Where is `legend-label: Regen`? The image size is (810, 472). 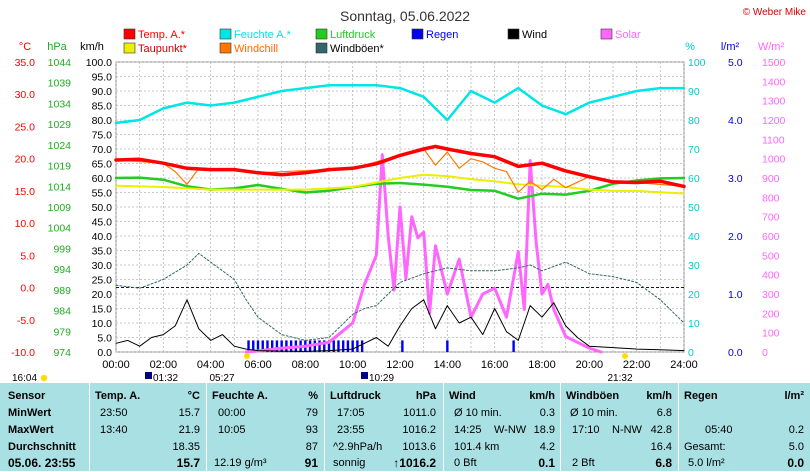 legend-label: Regen is located at coordinates (442, 35).